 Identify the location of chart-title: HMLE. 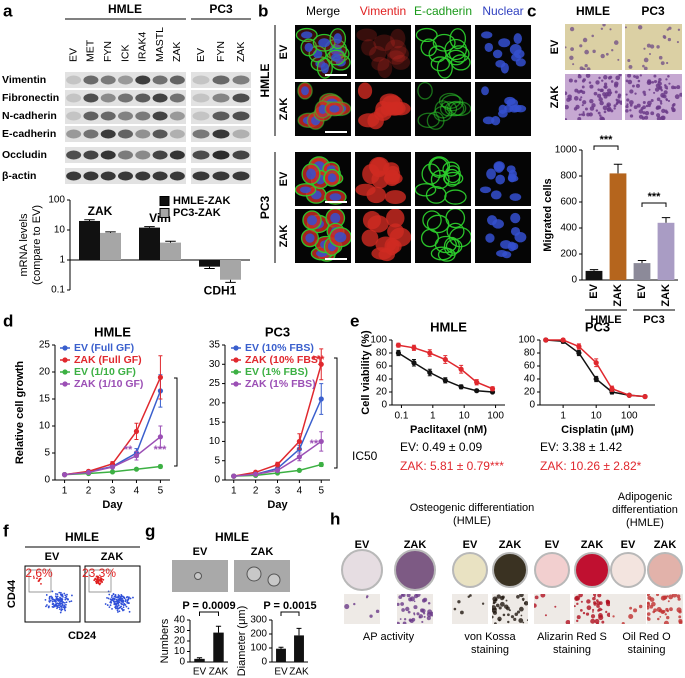
(448, 326).